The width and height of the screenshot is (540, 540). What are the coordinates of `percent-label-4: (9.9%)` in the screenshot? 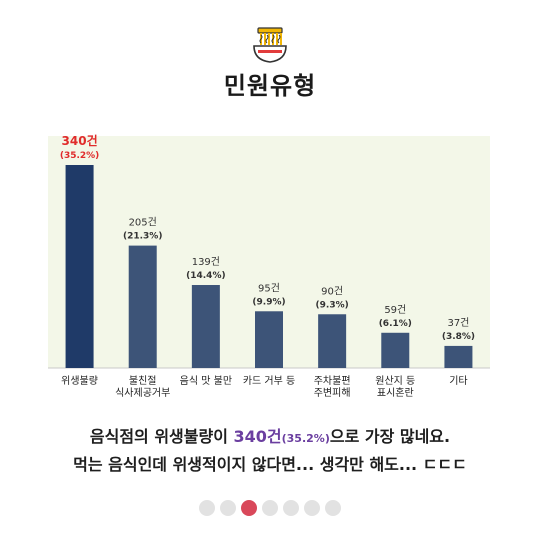 It's located at (268, 302).